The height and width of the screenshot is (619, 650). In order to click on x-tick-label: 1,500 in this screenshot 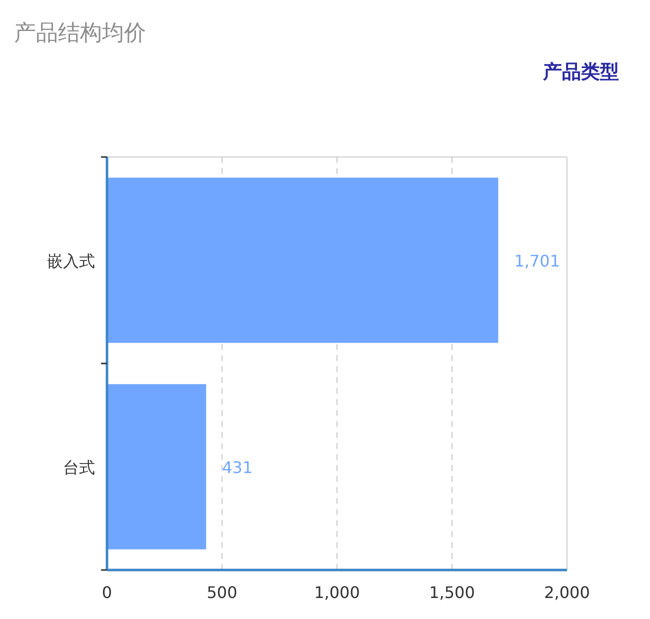, I will do `click(452, 592)`.